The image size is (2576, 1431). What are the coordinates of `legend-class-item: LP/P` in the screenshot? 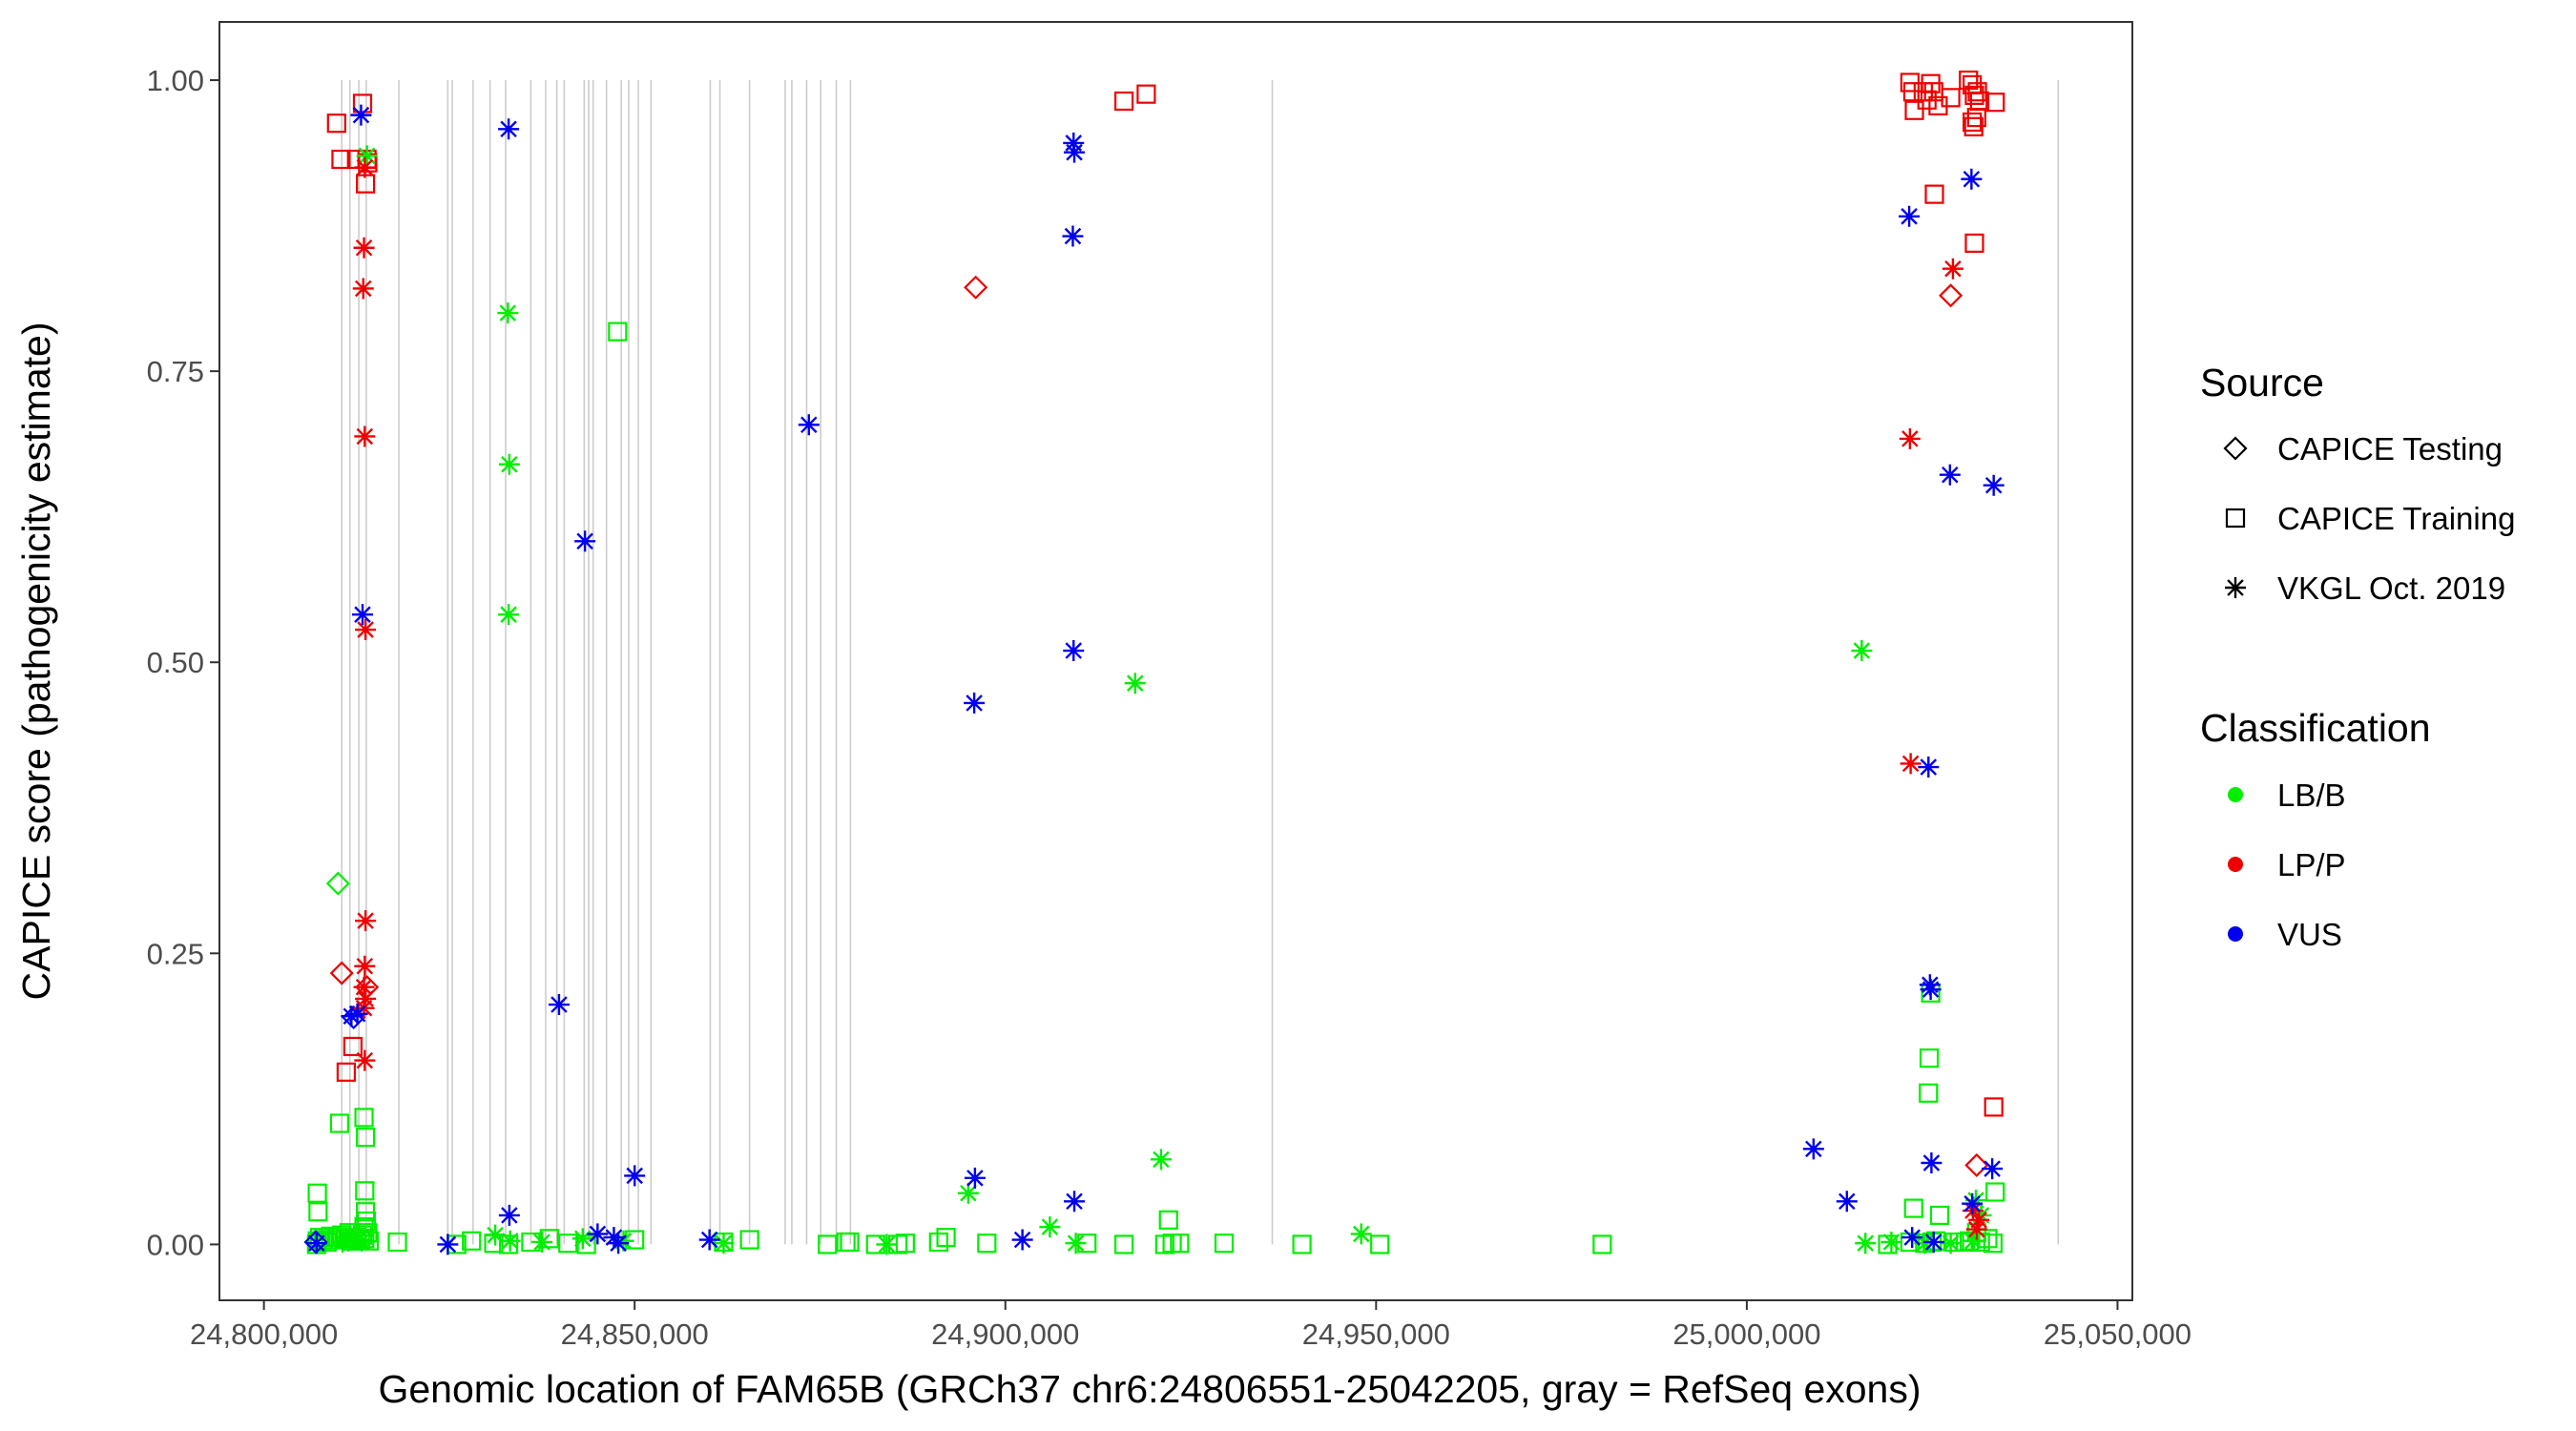 It's located at (2287, 864).